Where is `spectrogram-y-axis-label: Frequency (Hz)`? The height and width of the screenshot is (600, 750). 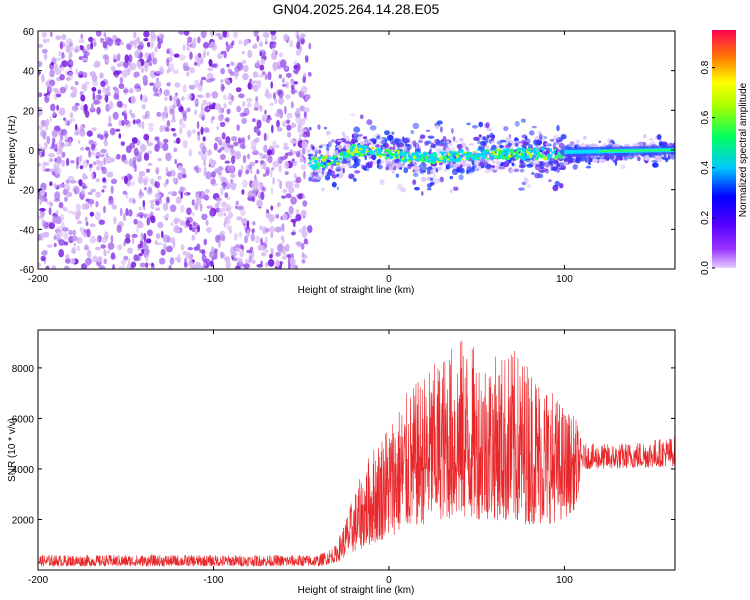 spectrogram-y-axis-label: Frequency (Hz) is located at coordinates (12, 150).